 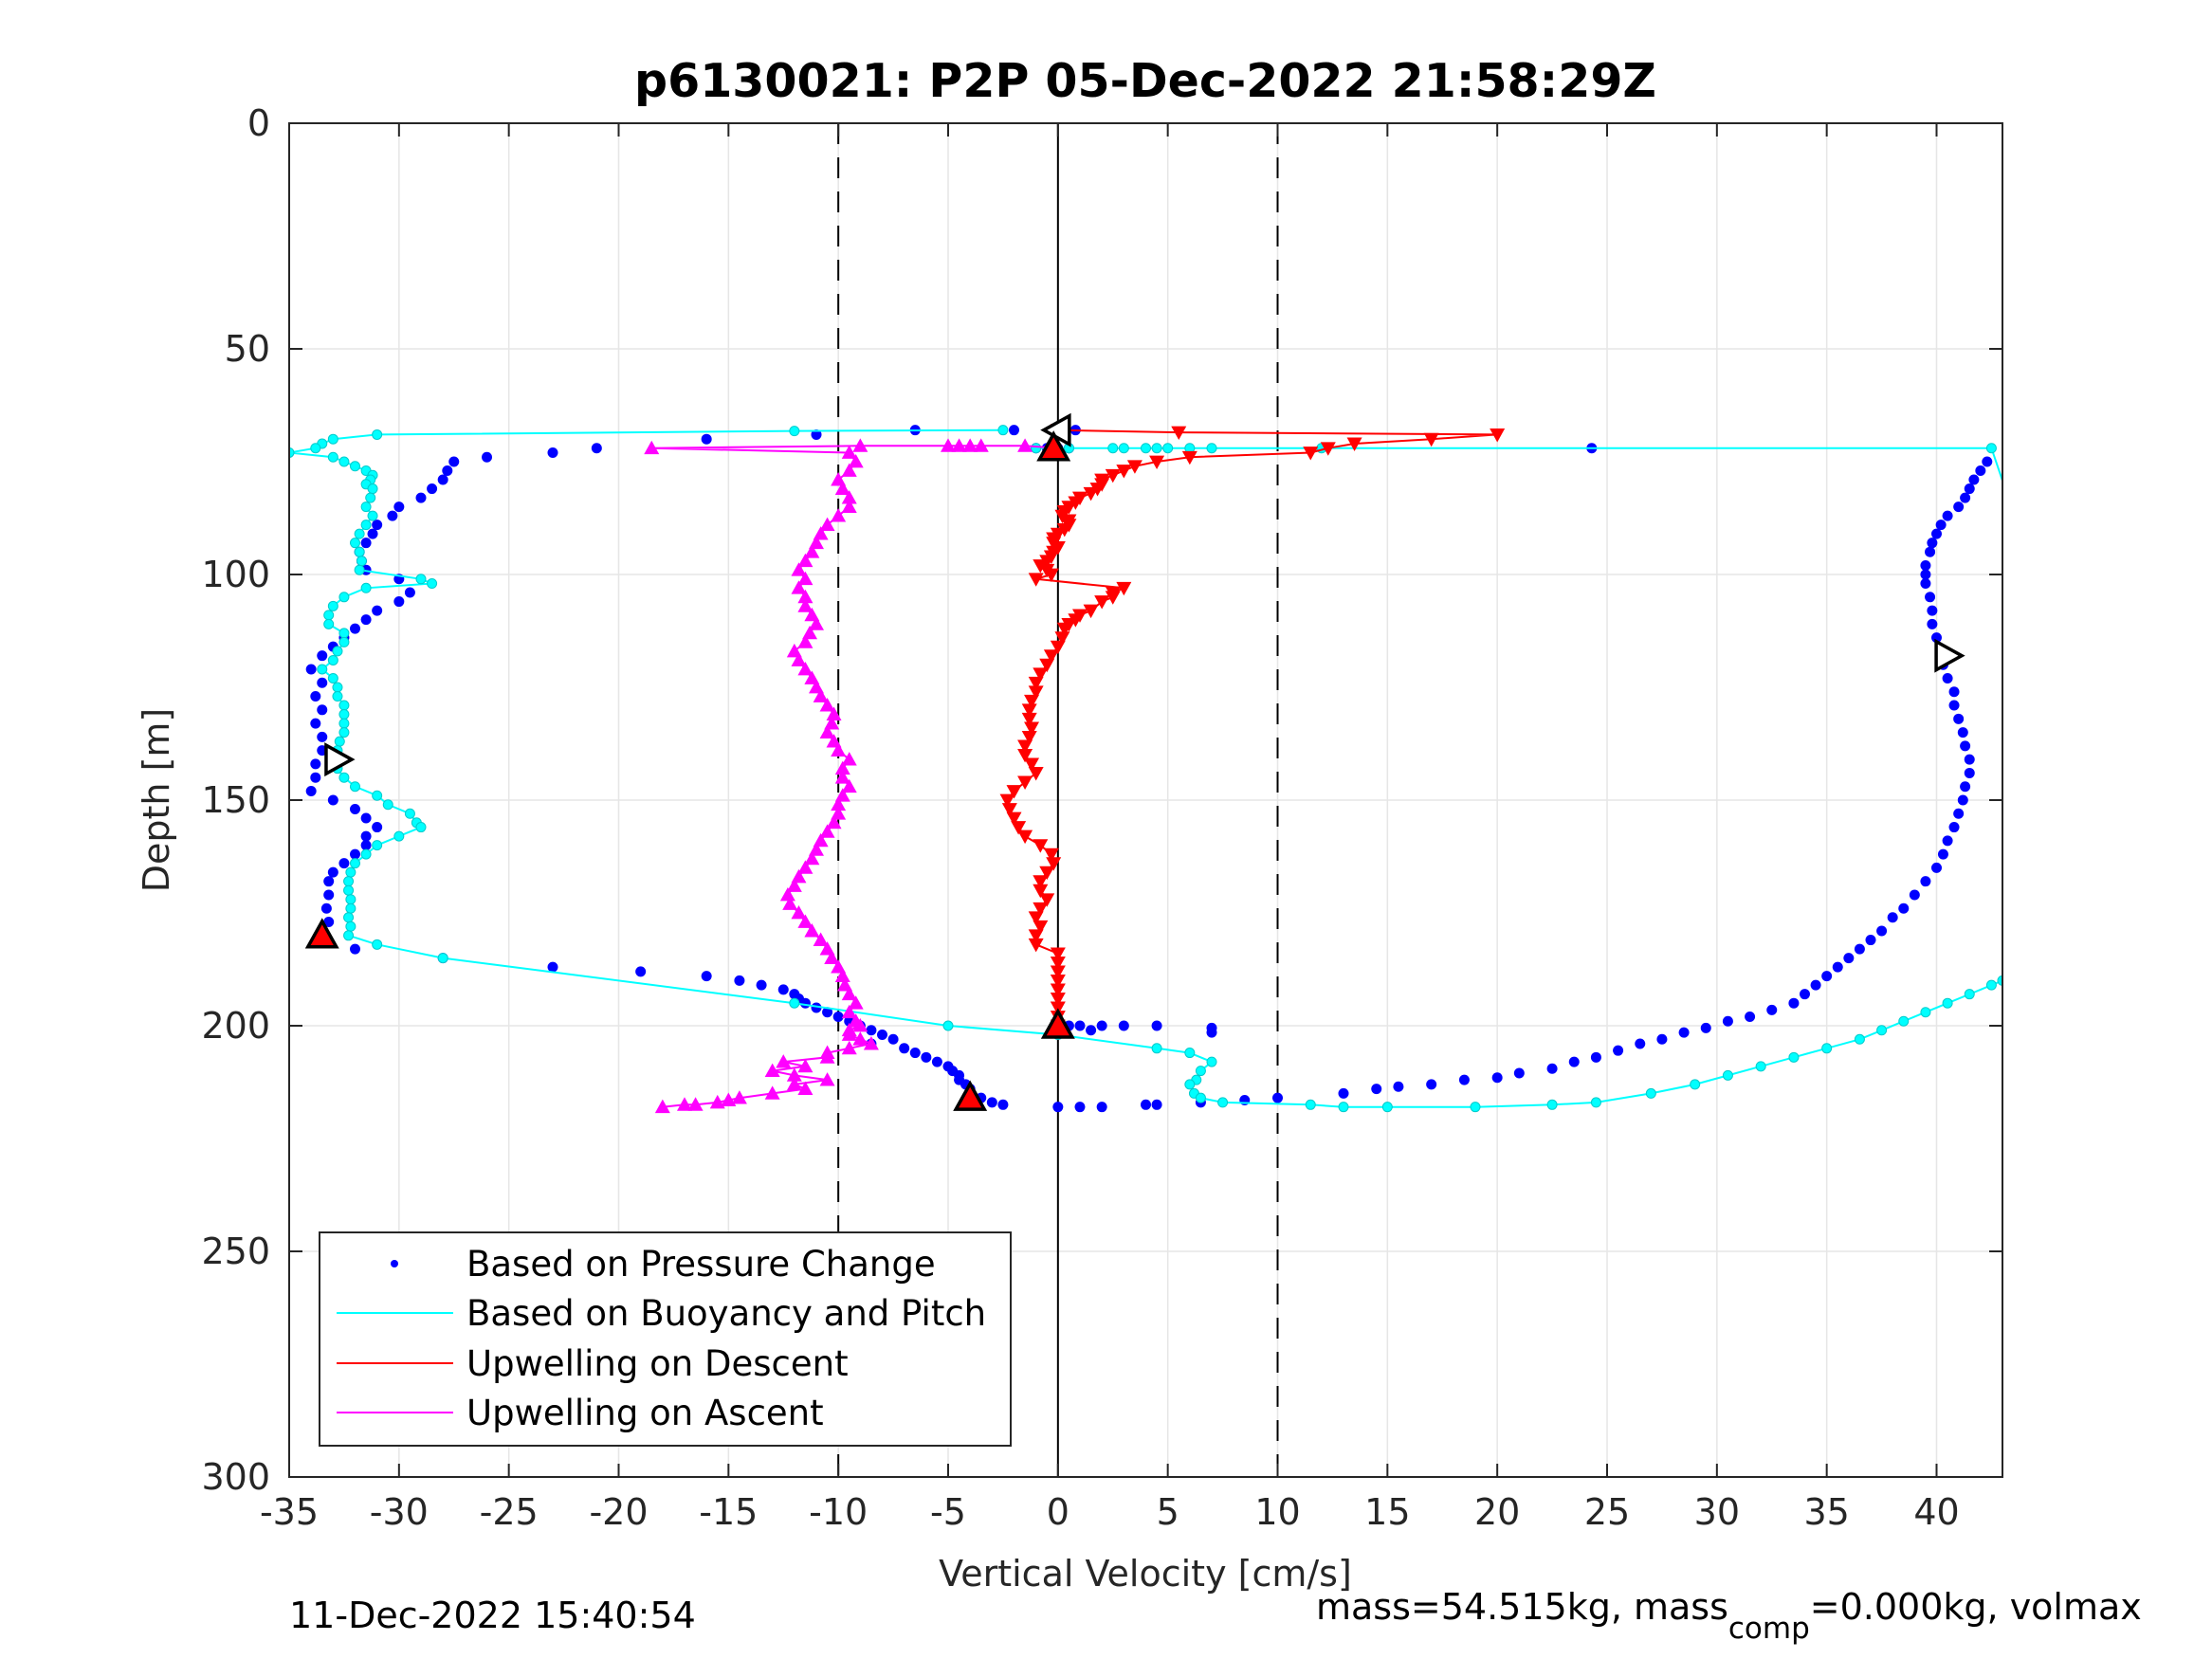 I want to click on legend-label-upwelling-descent: Upwelling on Descent, so click(x=657, y=1363).